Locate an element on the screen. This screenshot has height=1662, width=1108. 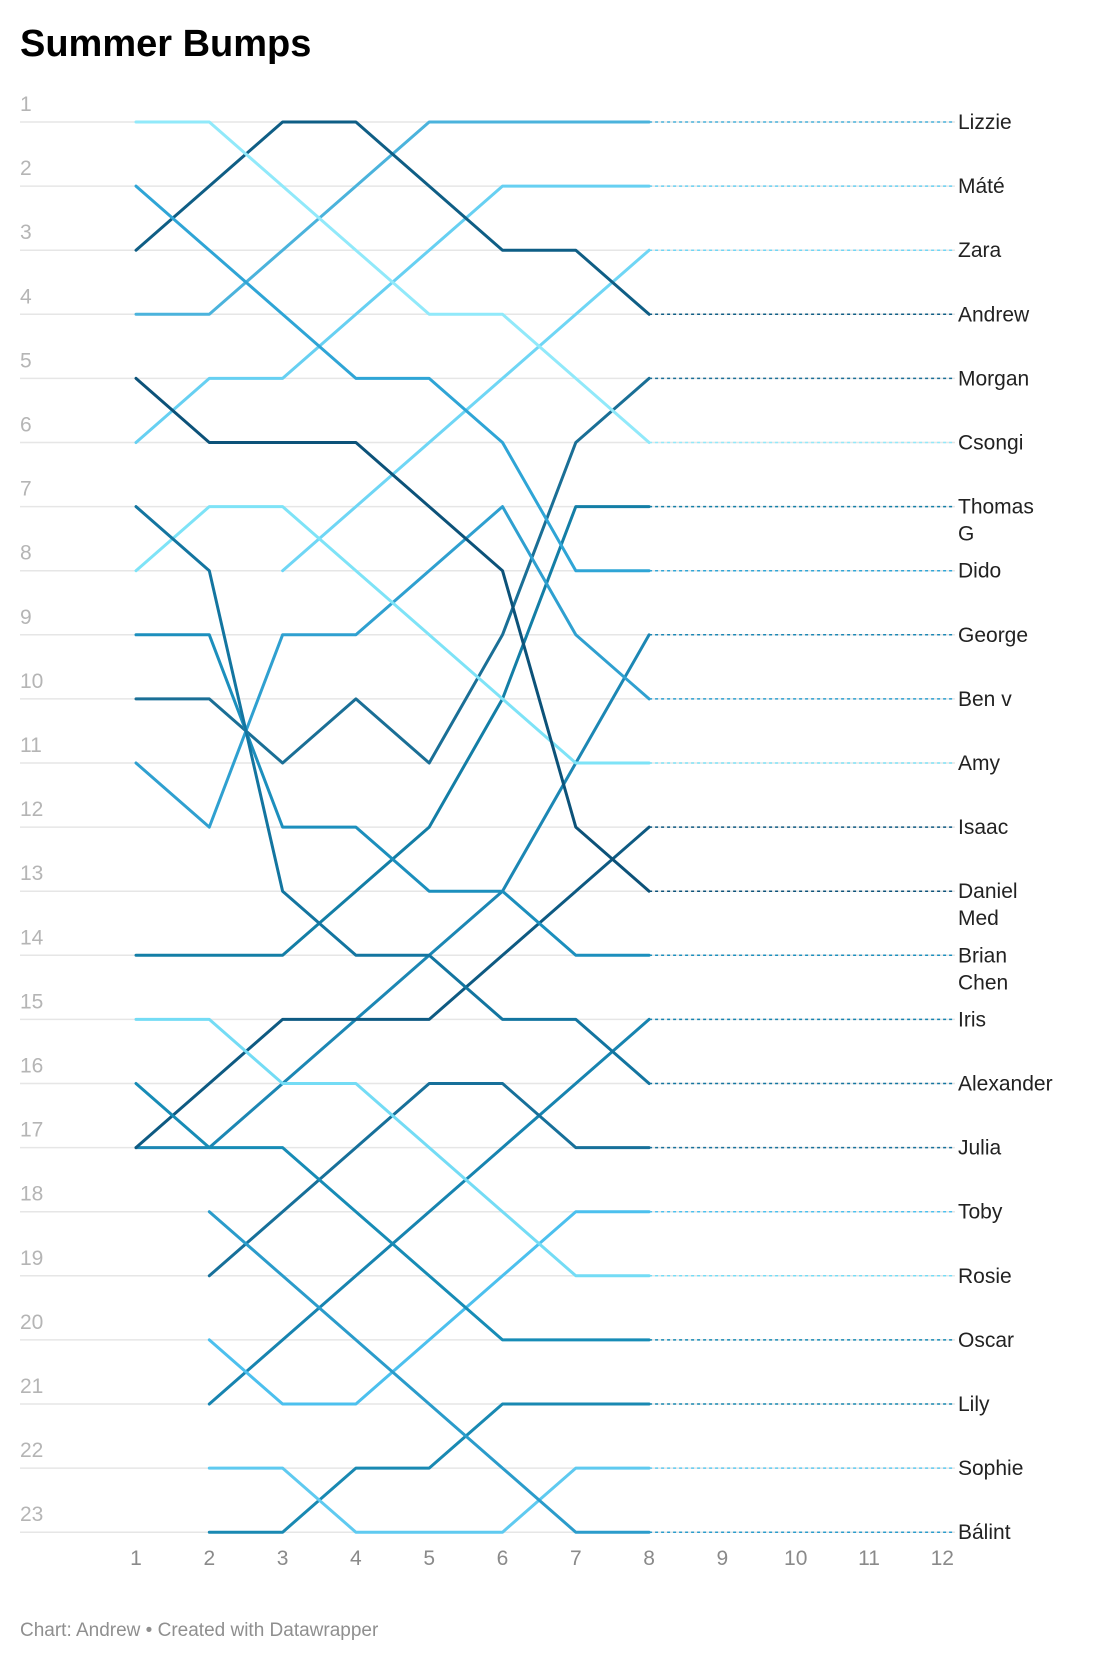
x-axis-ticks: 1 2 3 4 5 6 7 8 9 10 11 12 is located at coordinates (542, 1558).